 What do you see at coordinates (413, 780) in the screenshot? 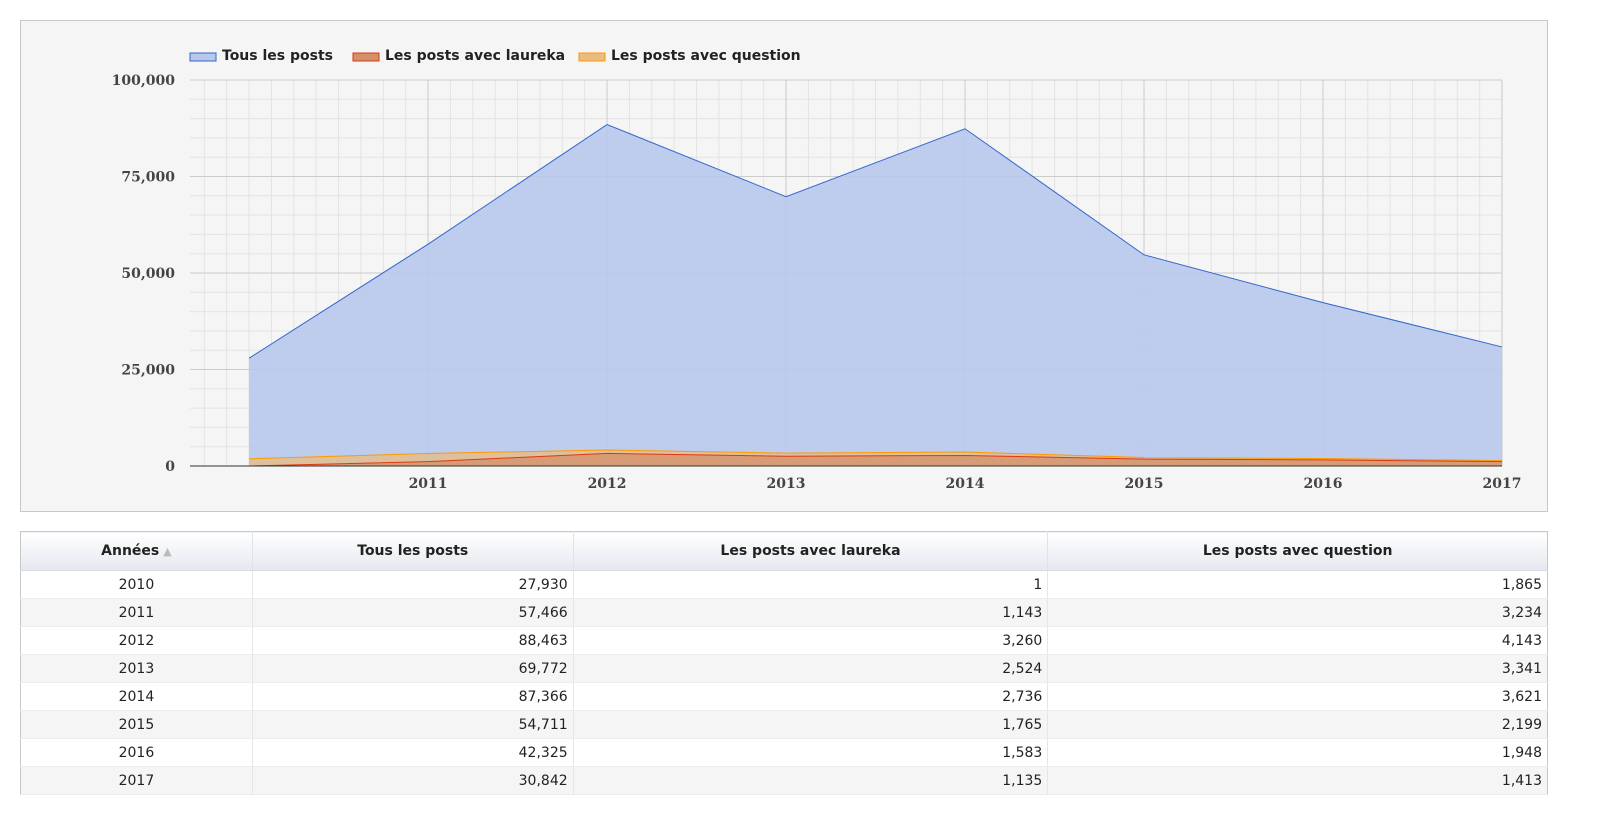
I see `cell-all-posts: 30,842` at bounding box center [413, 780].